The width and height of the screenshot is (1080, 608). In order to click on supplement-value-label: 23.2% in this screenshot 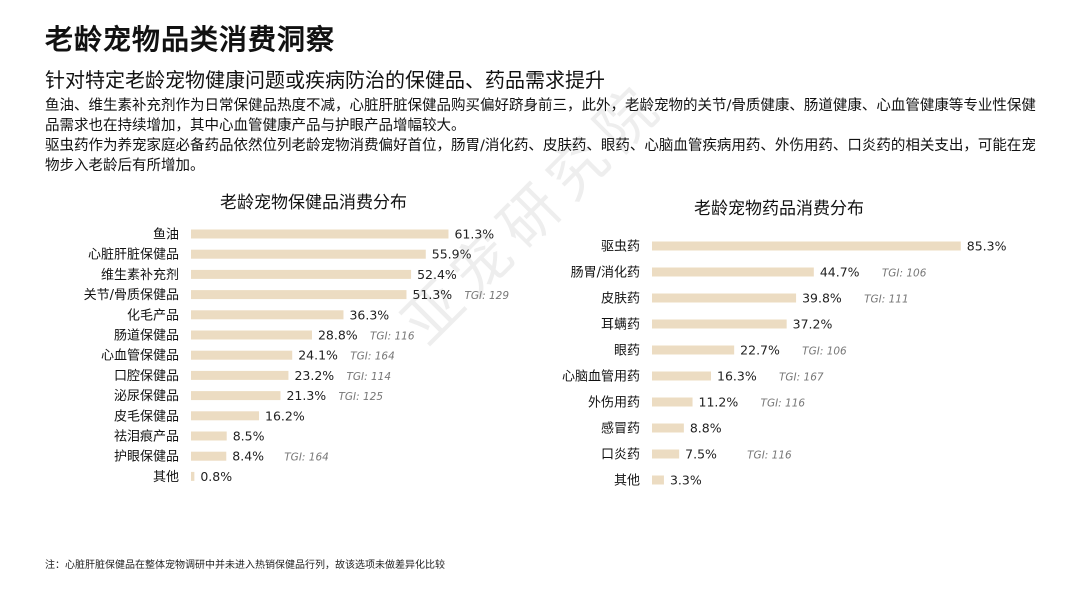, I will do `click(314, 375)`.